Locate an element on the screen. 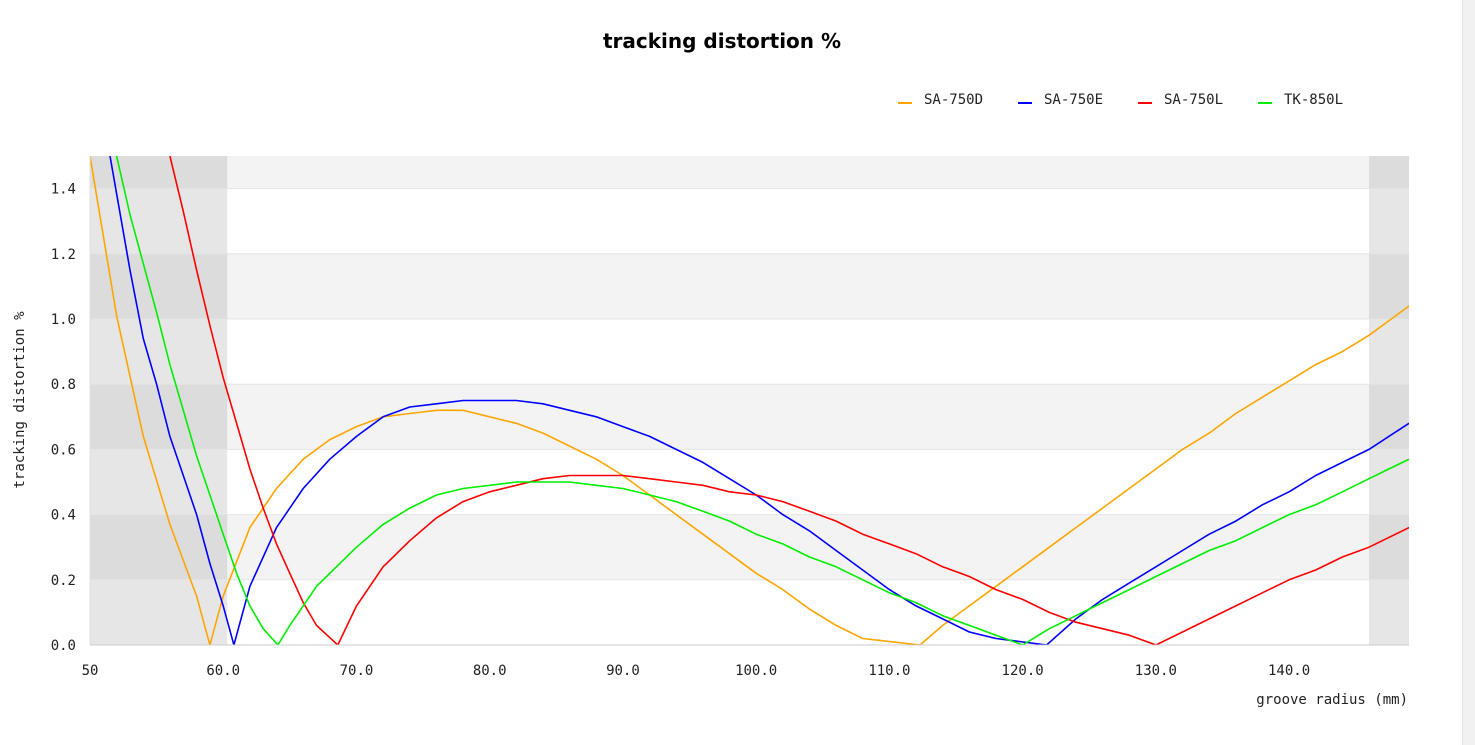 The height and width of the screenshot is (745, 1475). y-axis-label: tracking distortion % is located at coordinates (20, 400).